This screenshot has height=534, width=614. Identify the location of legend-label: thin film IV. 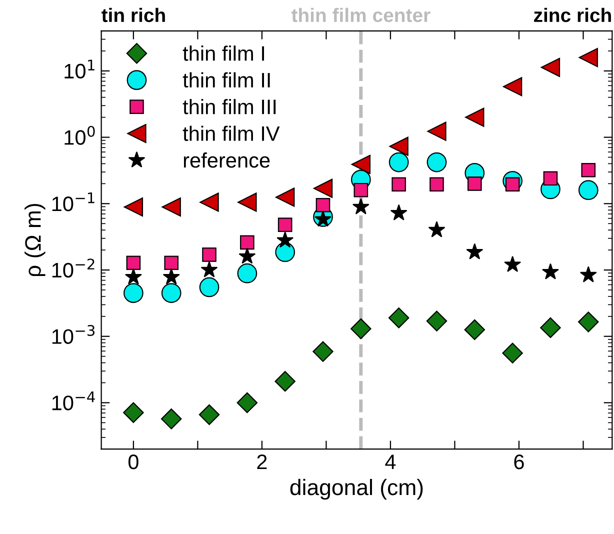
(231, 133).